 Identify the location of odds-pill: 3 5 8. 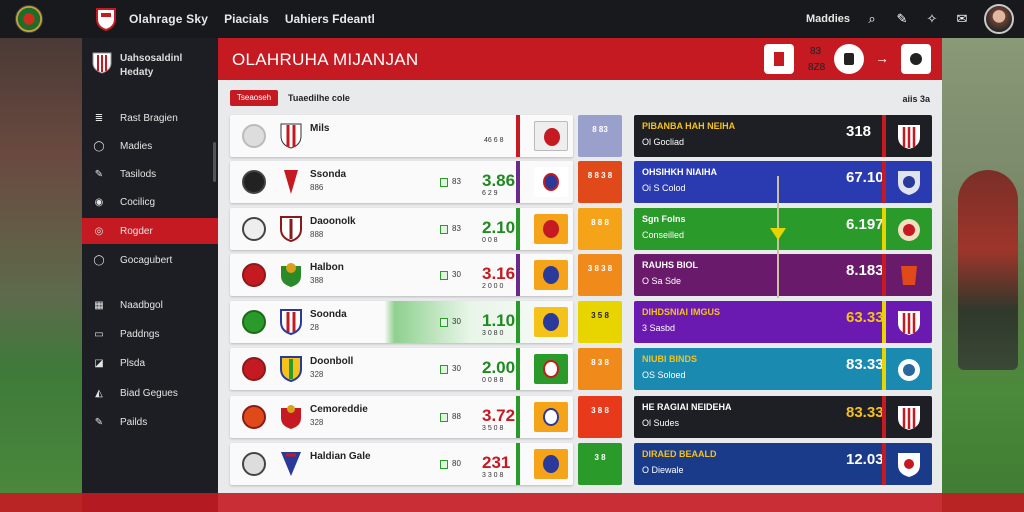
(600, 322).